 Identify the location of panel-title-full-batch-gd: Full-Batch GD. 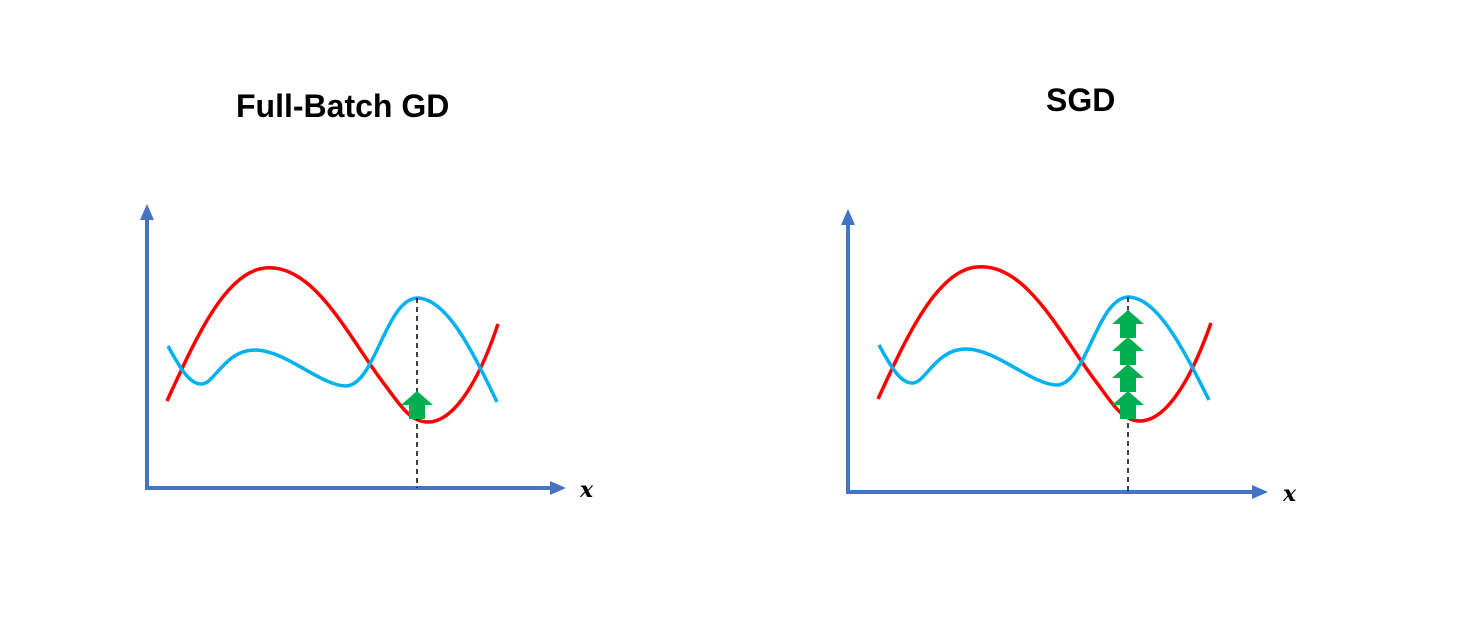
(343, 106).